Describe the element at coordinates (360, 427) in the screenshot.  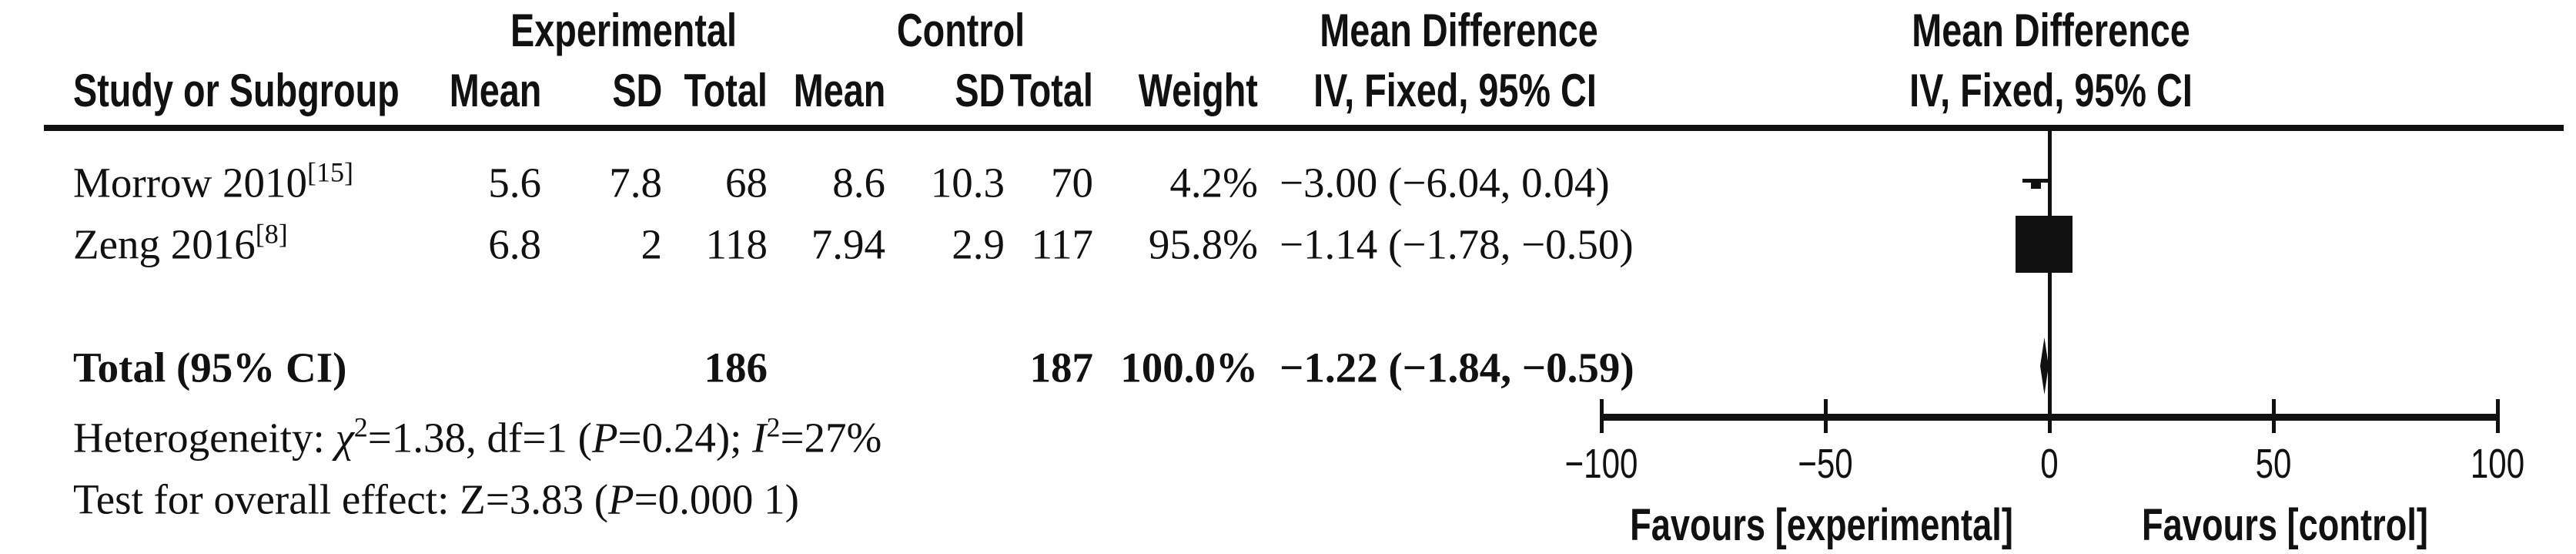
I see `het-chi-exponent: 2` at that location.